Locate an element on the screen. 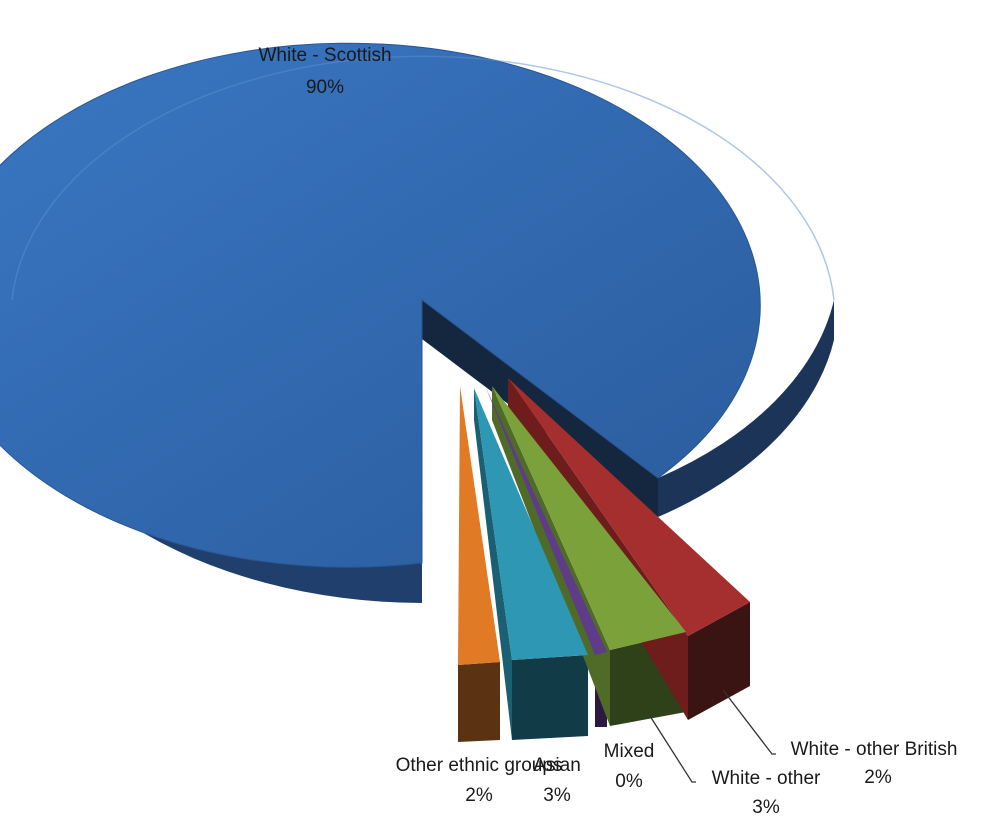 The height and width of the screenshot is (820, 982). label-mixed-name: Mixed is located at coordinates (629, 751).